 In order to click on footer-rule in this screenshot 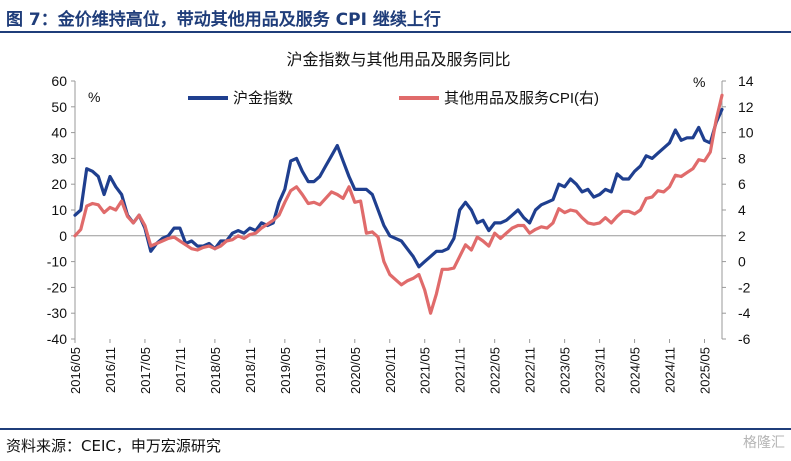, I will do `click(395, 429)`.